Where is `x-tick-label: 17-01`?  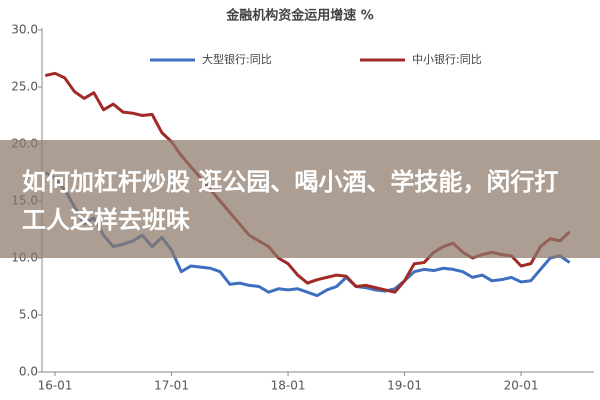
x-tick-label: 17-01 is located at coordinates (171, 386).